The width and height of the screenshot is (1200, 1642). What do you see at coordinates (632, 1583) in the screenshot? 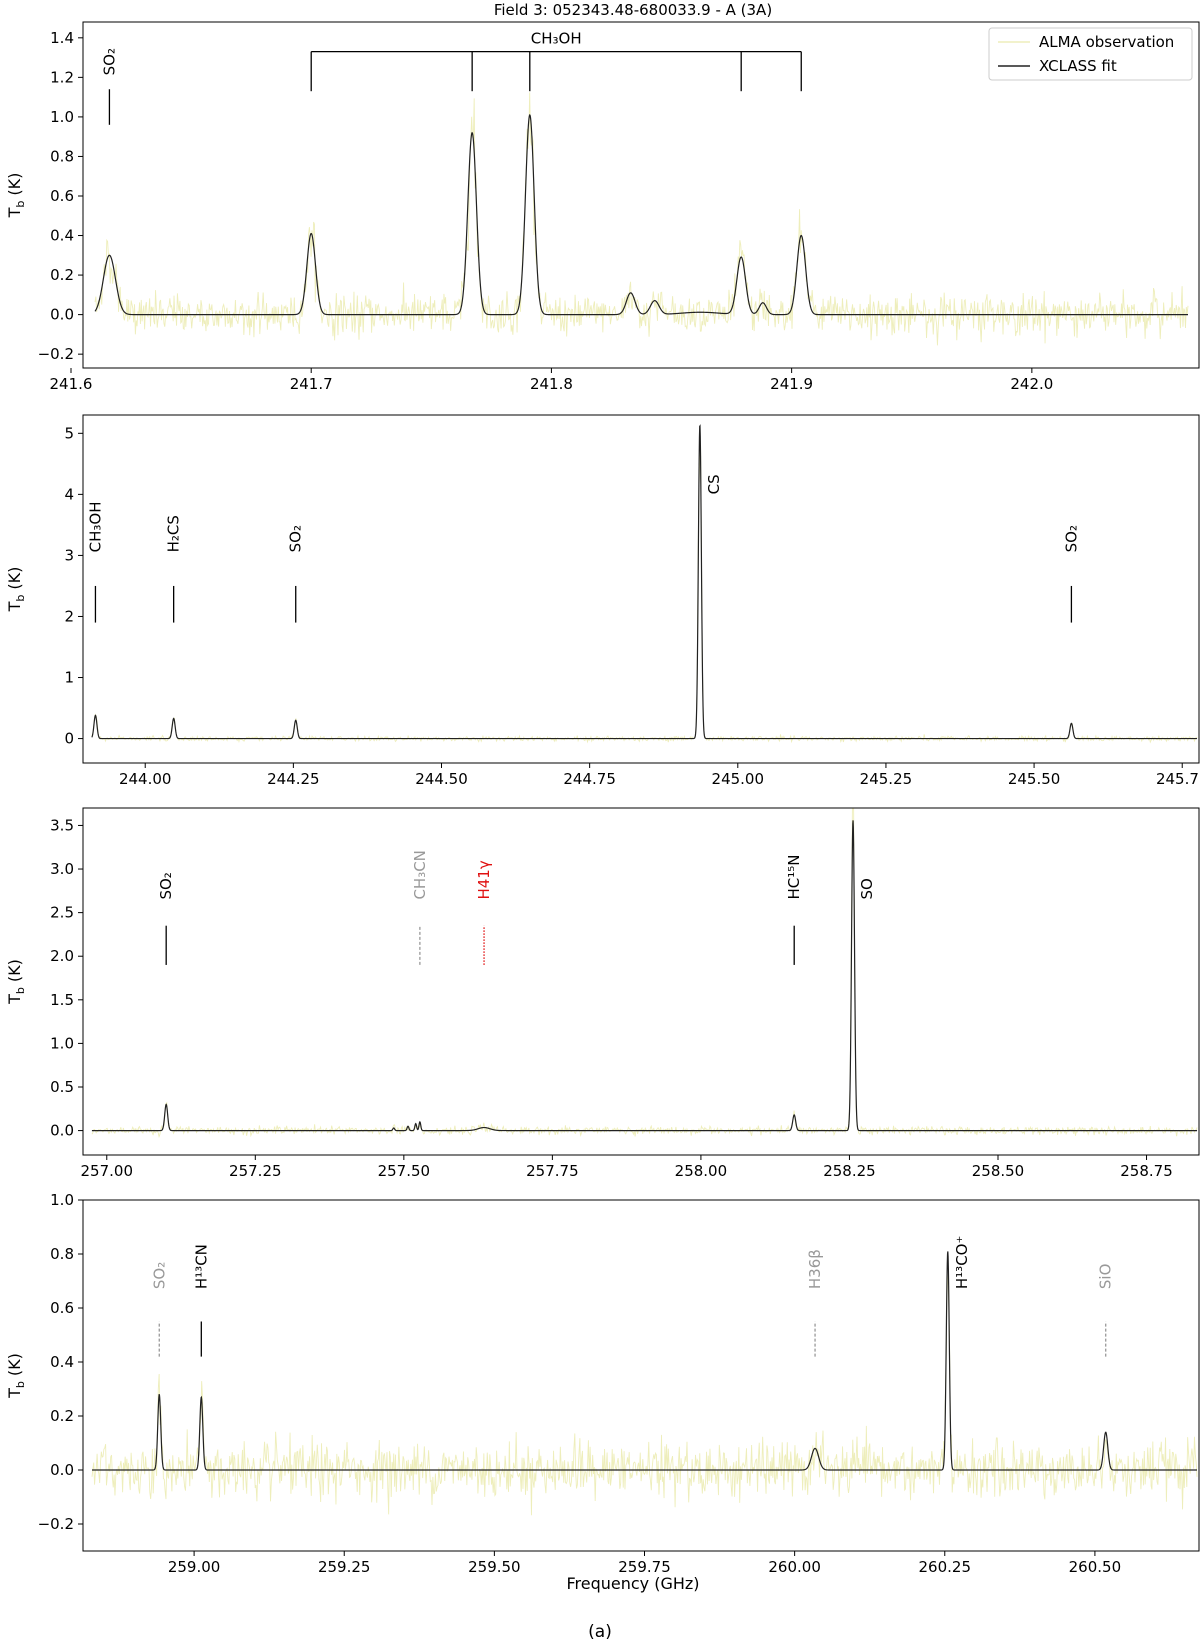
I see `x-axis-label: Frequency (GHz)` at bounding box center [632, 1583].